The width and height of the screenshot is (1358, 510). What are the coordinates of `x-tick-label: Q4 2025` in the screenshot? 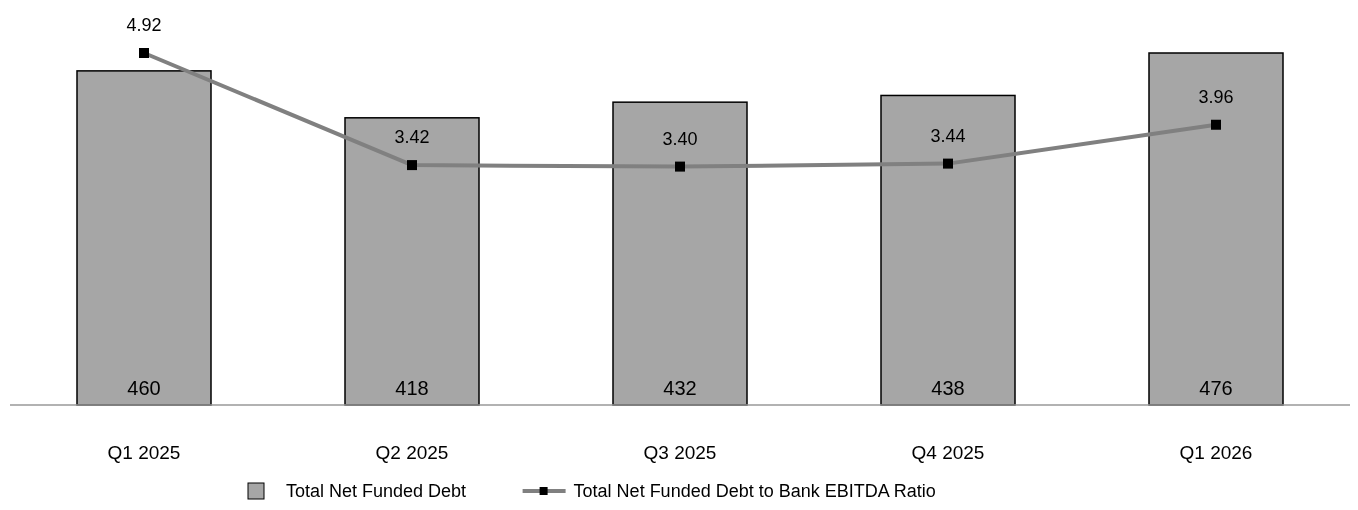 It's located at (948, 452).